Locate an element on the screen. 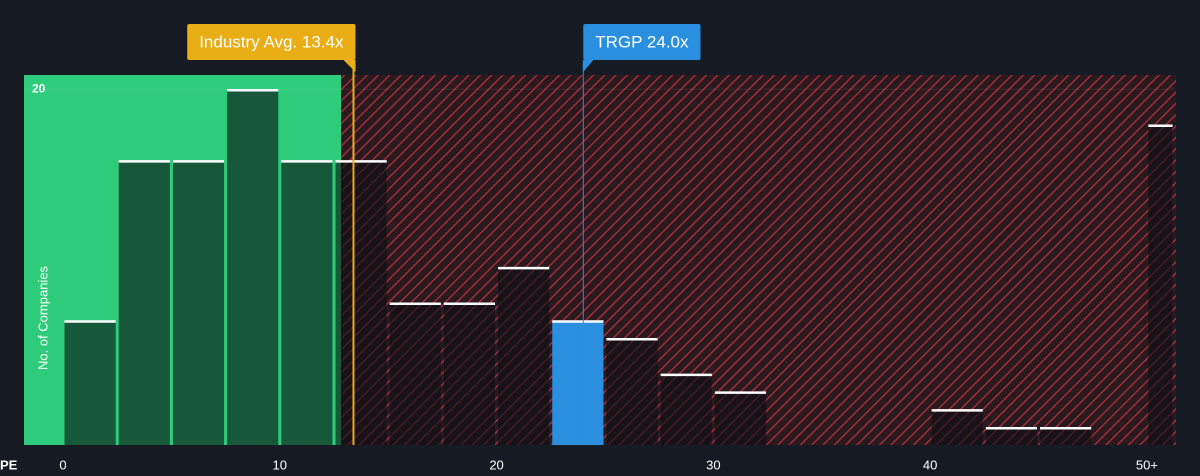  annotation-label: TRGP 24.0x is located at coordinates (642, 41).